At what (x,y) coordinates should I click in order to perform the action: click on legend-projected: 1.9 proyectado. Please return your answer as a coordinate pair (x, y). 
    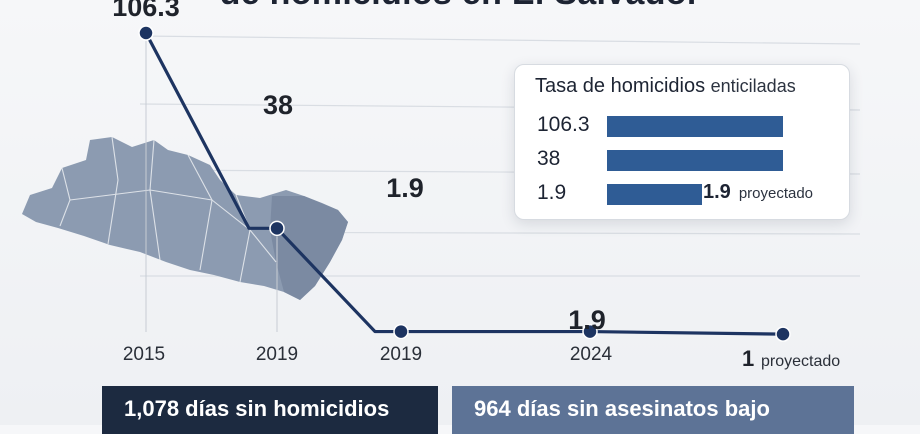
    Looking at the image, I should click on (758, 192).